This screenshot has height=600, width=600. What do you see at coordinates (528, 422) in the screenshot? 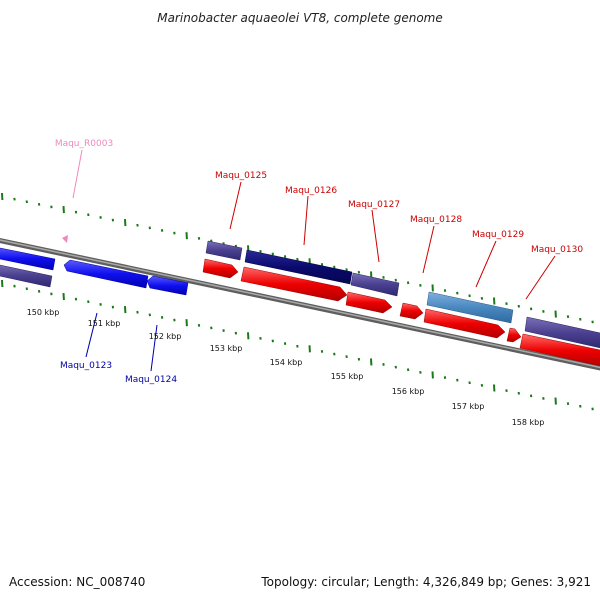
I see `tick-label: 158 kbp` at bounding box center [528, 422].